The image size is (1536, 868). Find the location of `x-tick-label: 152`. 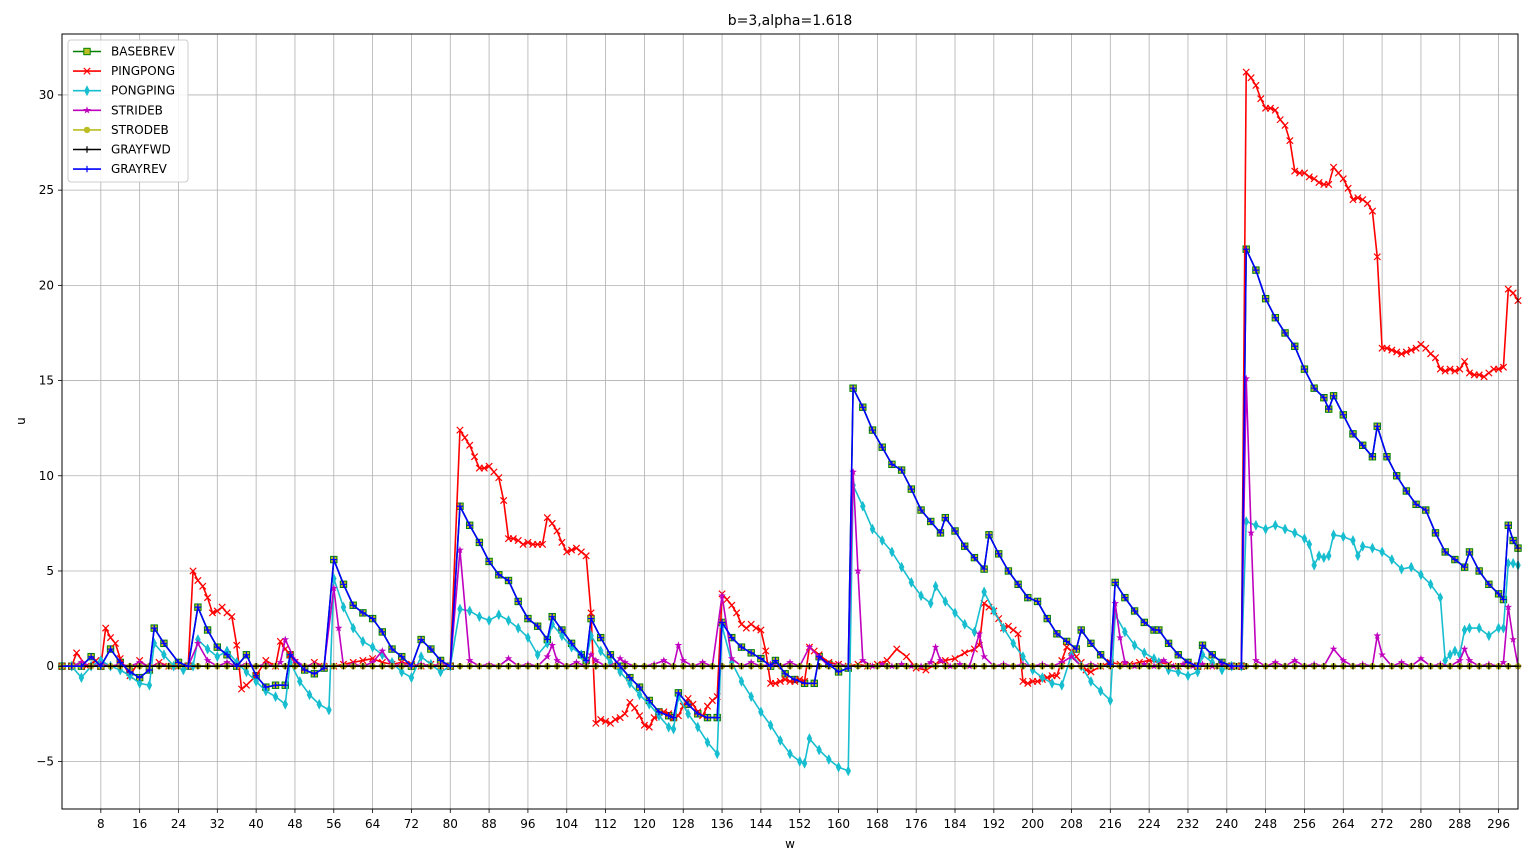

x-tick-label: 152 is located at coordinates (799, 824).